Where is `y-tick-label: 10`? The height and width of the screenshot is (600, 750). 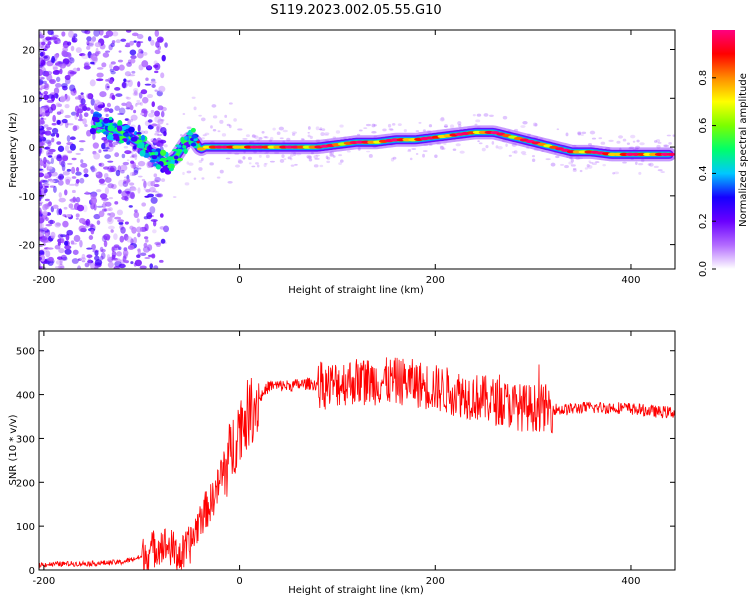 y-tick-label: 10 is located at coordinates (28, 99).